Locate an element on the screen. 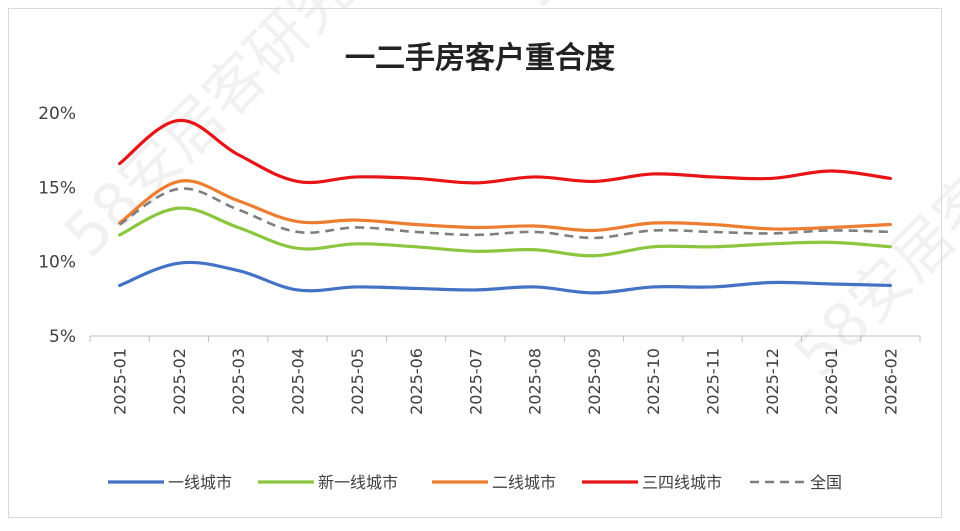  x-tick-label: 2025-10 is located at coordinates (653, 381).